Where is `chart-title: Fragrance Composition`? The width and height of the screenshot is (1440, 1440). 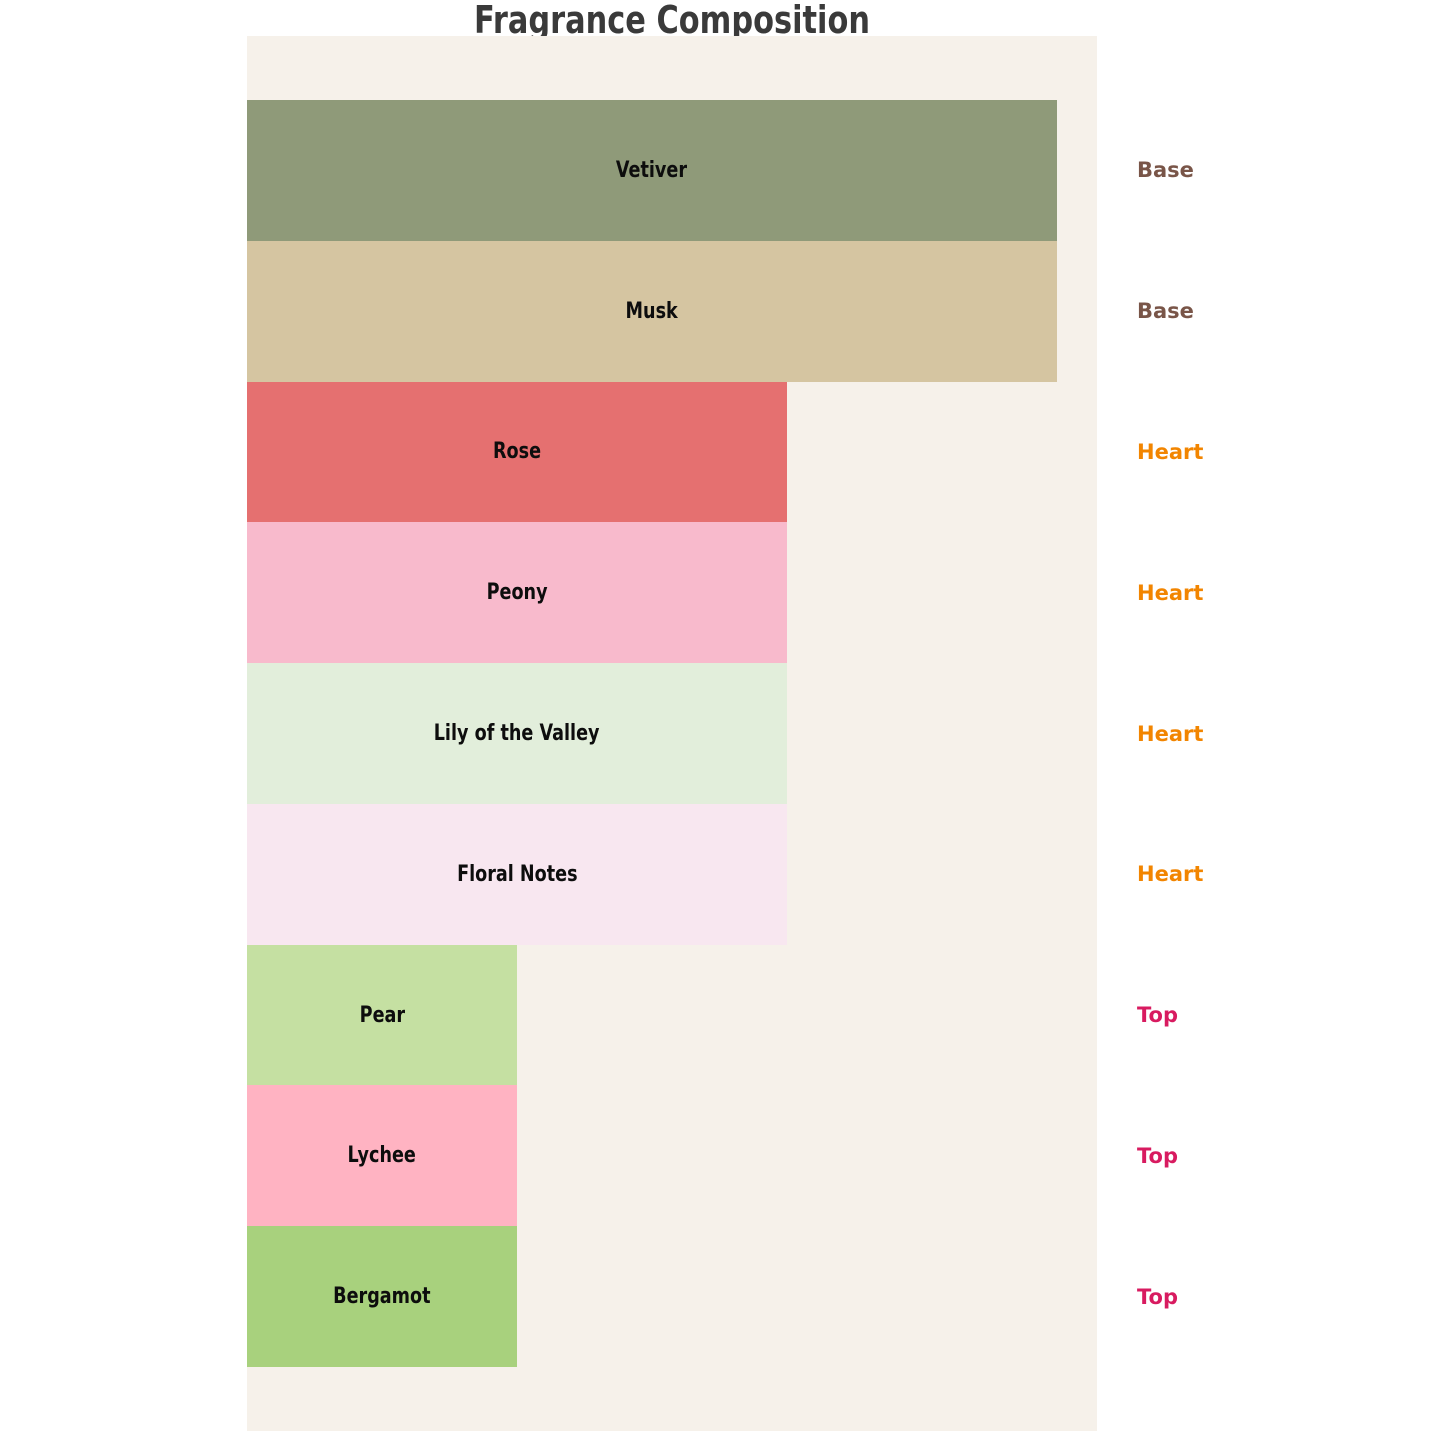 chart-title: Fragrance Composition is located at coordinates (672, 21).